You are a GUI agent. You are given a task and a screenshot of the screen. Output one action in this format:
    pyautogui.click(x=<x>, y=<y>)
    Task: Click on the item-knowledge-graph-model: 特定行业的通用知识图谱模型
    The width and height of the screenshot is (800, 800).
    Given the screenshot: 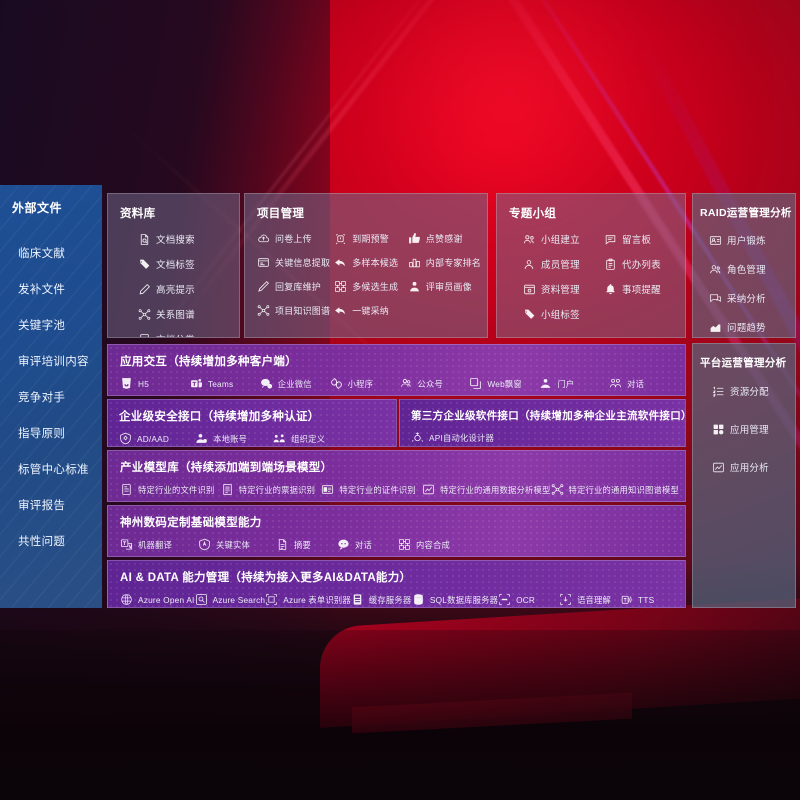 What is the action you would take?
    pyautogui.click(x=615, y=489)
    